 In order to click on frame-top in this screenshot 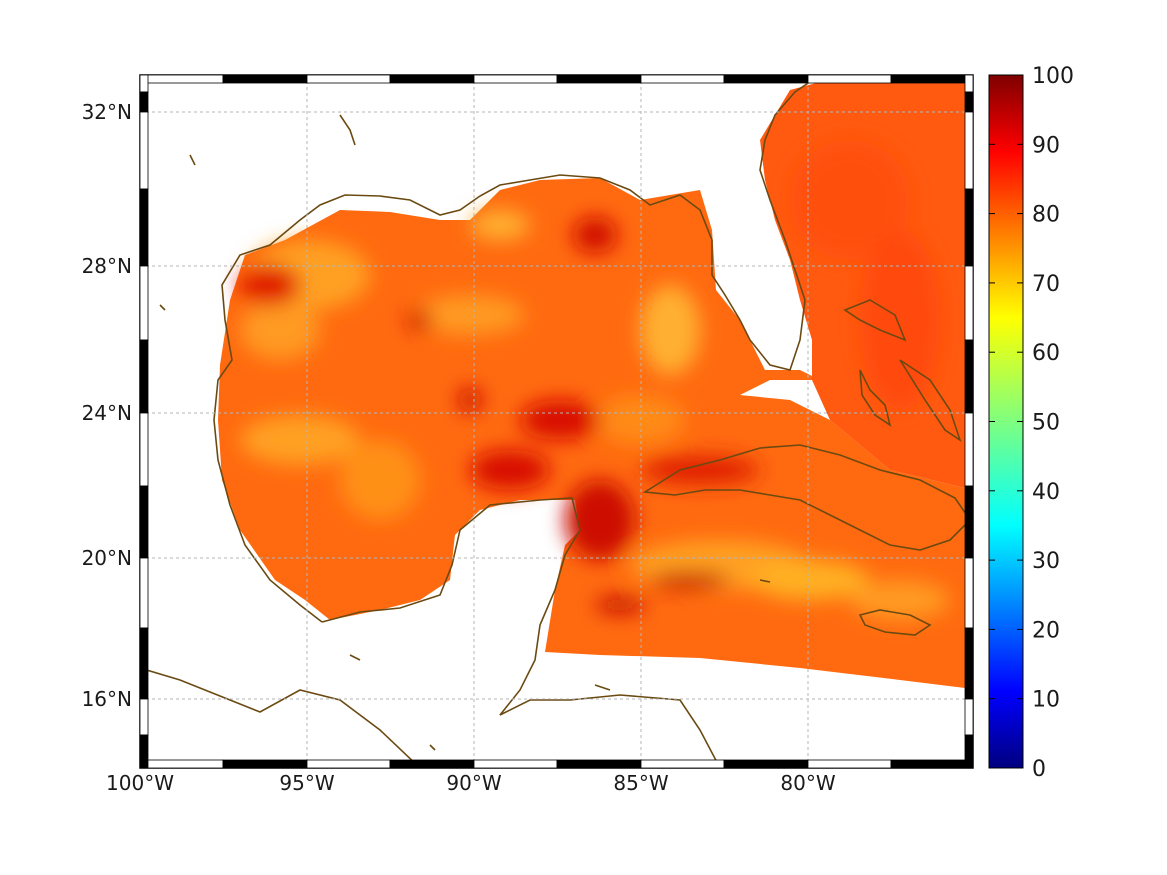, I will do `click(556, 79)`.